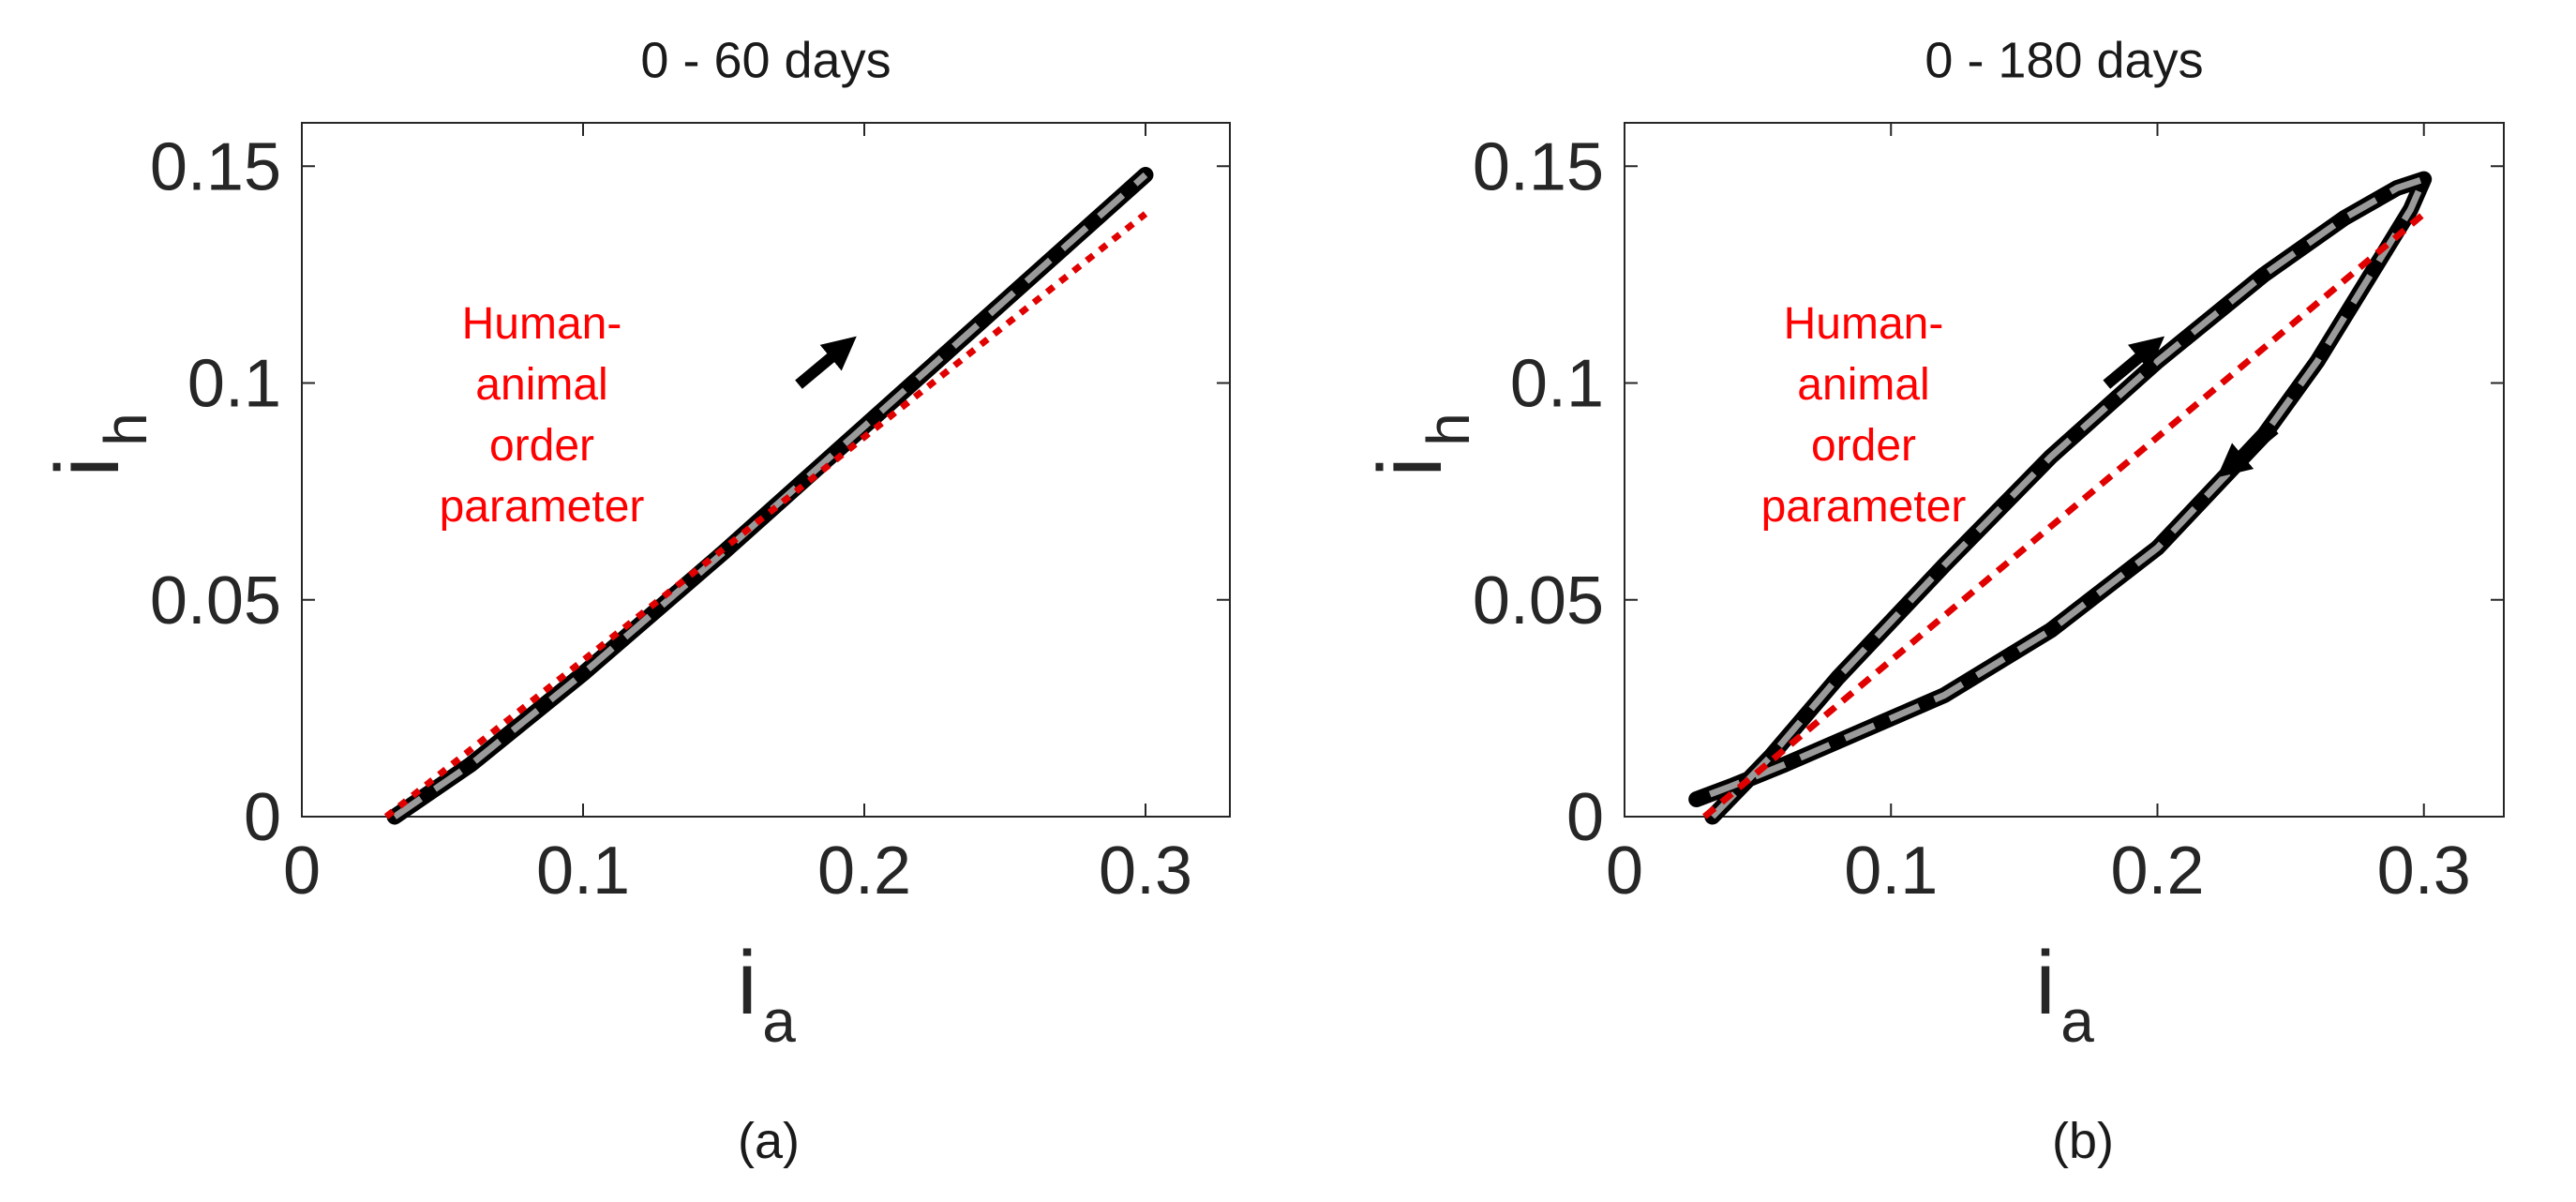 This screenshot has width=2576, height=1202. Describe the element at coordinates (2064, 60) in the screenshot. I see `chart-title: 0 - 180 days` at that location.